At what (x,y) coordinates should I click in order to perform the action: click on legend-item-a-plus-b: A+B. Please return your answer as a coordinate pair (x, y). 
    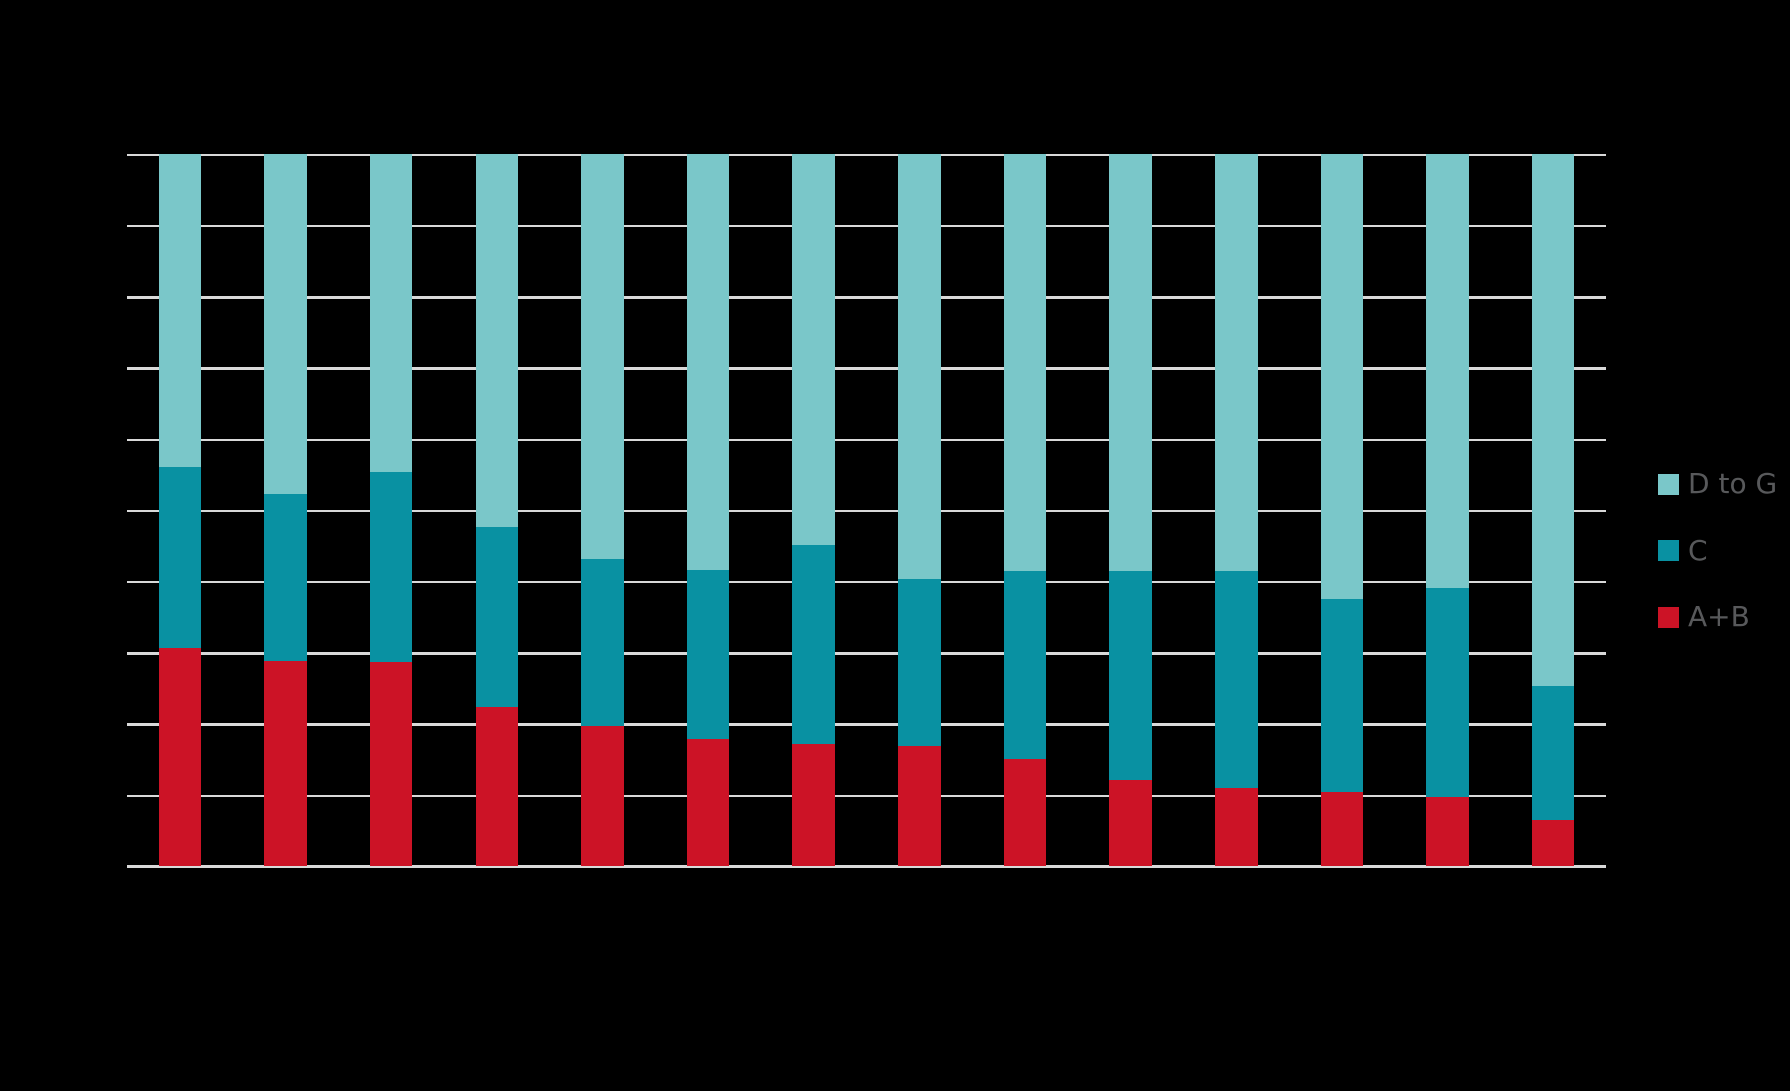
    Looking at the image, I should click on (1717, 617).